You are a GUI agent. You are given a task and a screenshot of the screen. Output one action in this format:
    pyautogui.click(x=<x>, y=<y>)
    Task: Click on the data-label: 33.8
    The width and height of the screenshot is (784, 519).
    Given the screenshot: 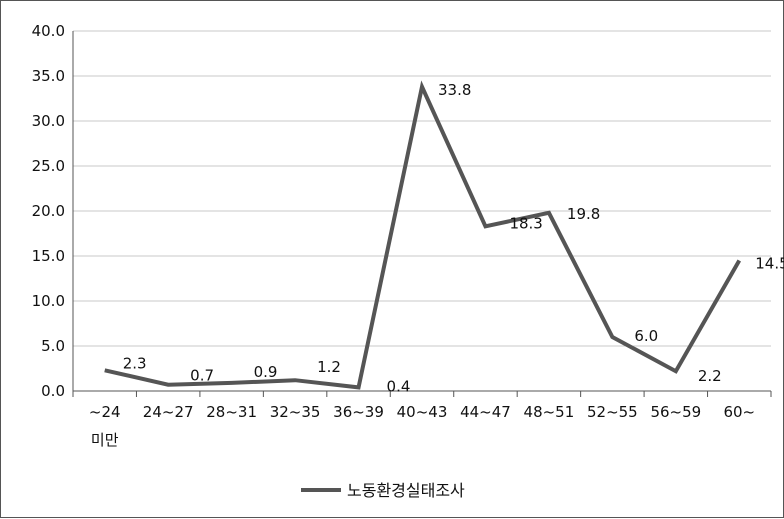 What is the action you would take?
    pyautogui.click(x=454, y=90)
    